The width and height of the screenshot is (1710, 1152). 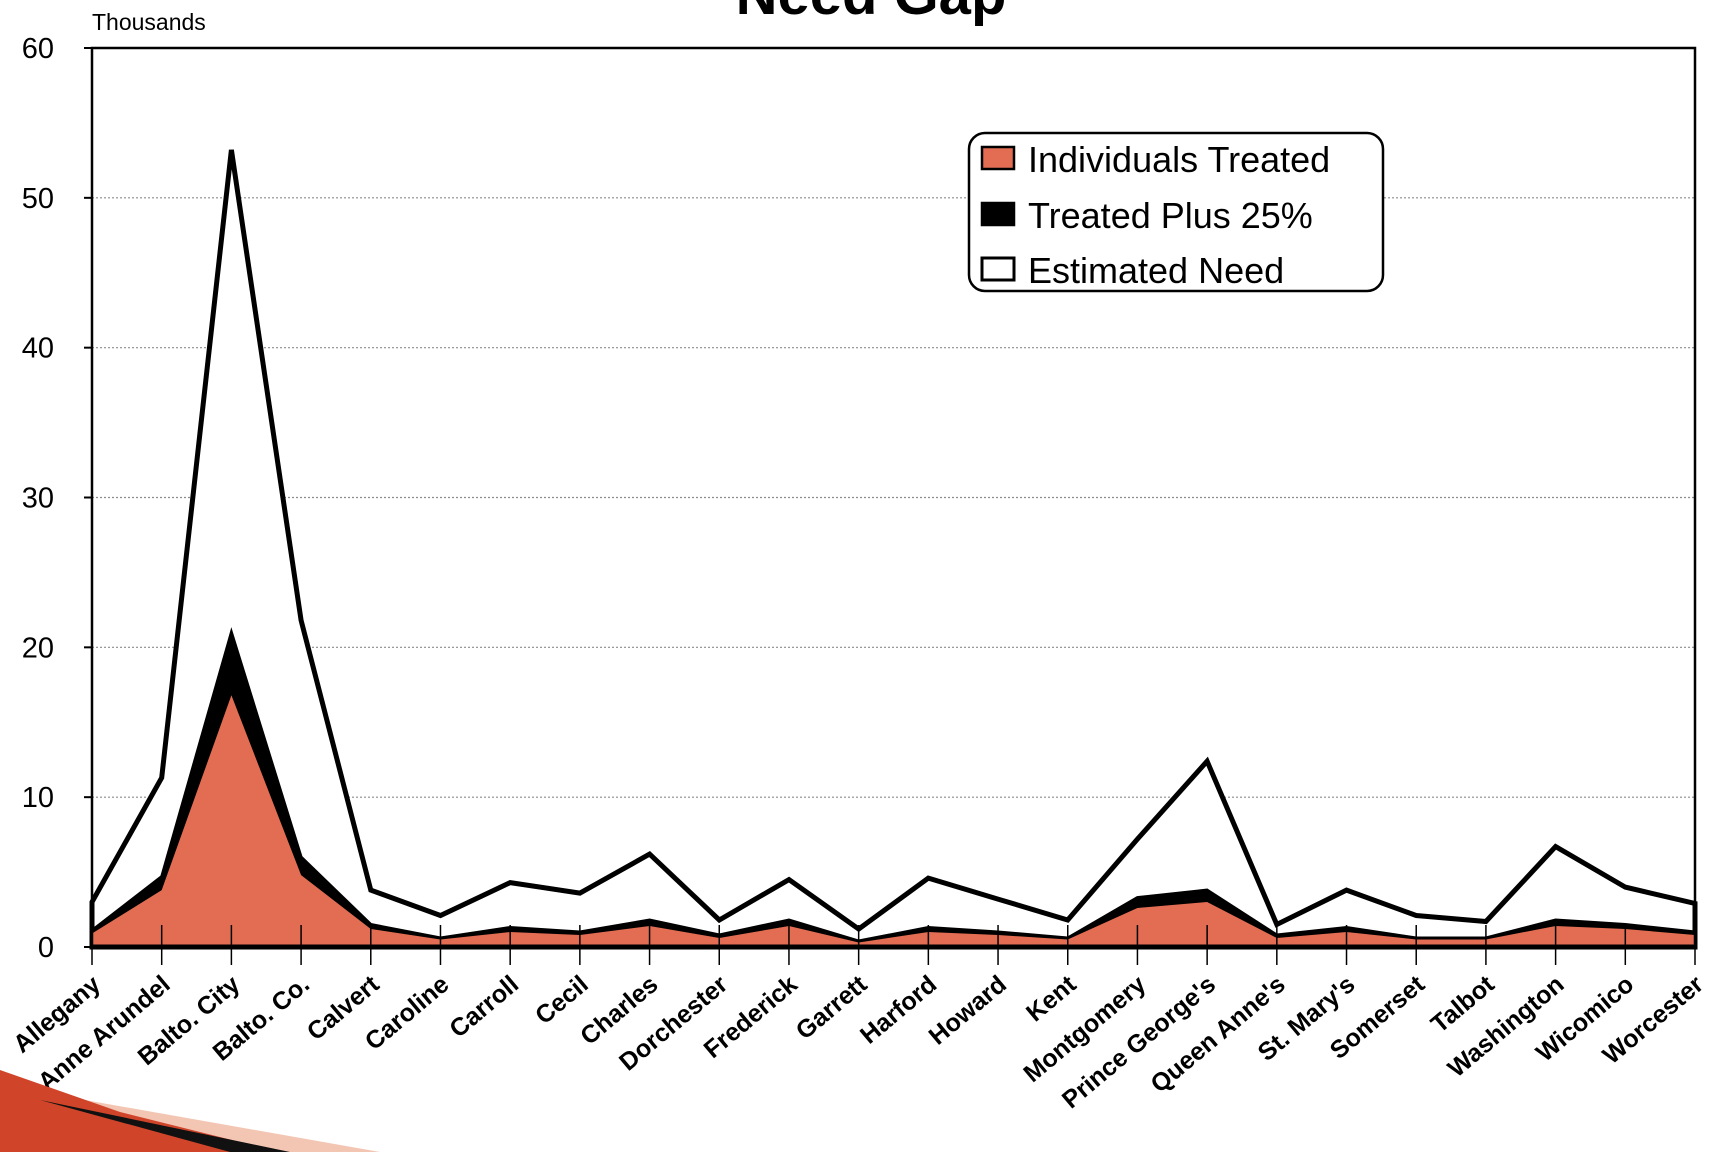 I want to click on y-axis: 0 10 20 30 40 50 60, so click(x=57, y=498).